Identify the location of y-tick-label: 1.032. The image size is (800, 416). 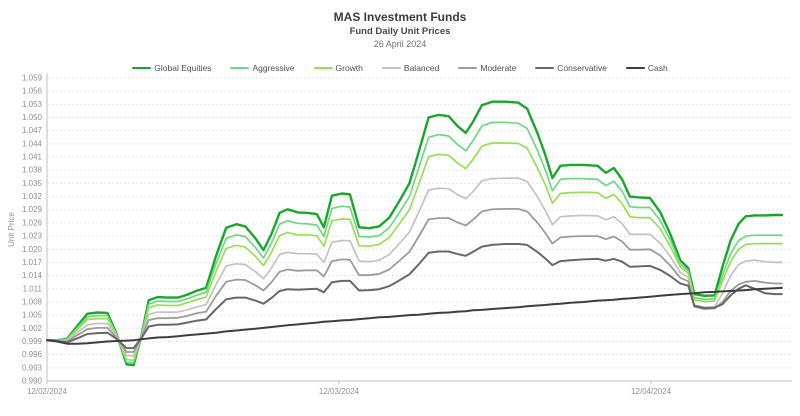
(32, 196).